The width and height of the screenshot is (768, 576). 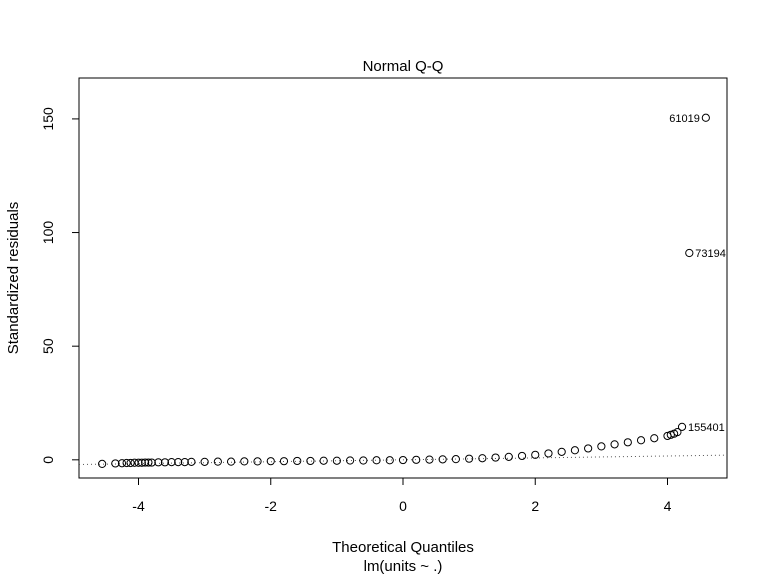 I want to click on x-tick-label: 0, so click(x=403, y=506).